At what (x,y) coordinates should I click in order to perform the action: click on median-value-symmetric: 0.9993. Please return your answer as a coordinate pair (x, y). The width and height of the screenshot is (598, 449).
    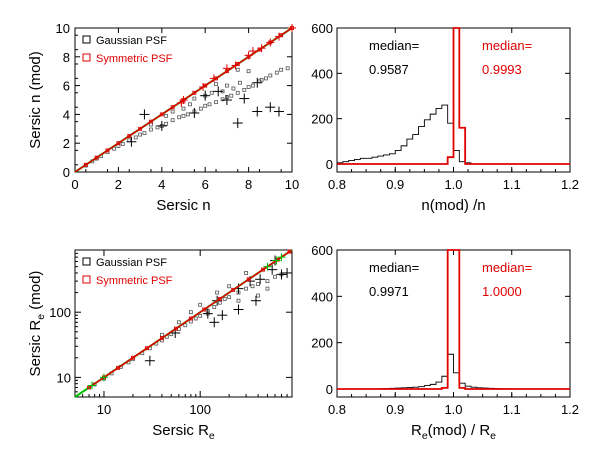
    Looking at the image, I should click on (502, 69).